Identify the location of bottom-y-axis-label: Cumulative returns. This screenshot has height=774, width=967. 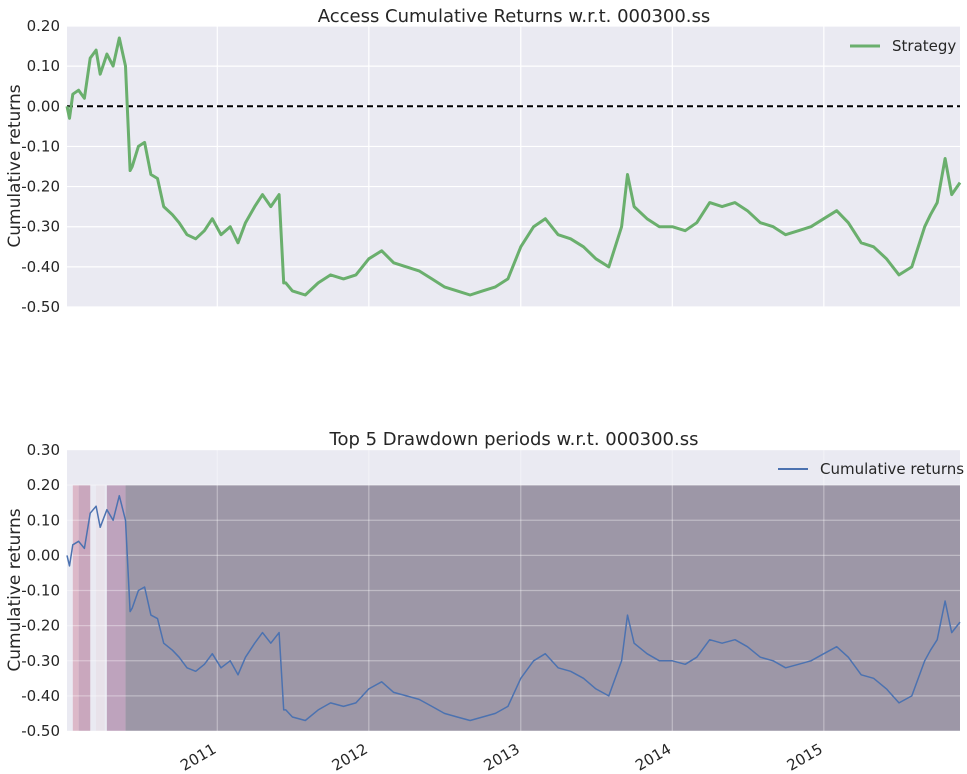
(15, 589).